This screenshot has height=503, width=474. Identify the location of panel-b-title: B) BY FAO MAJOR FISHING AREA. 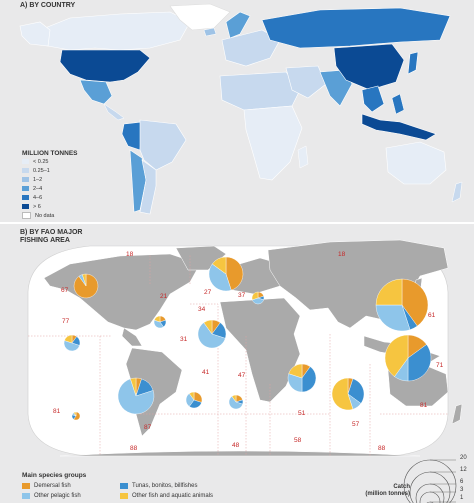
(51, 237).